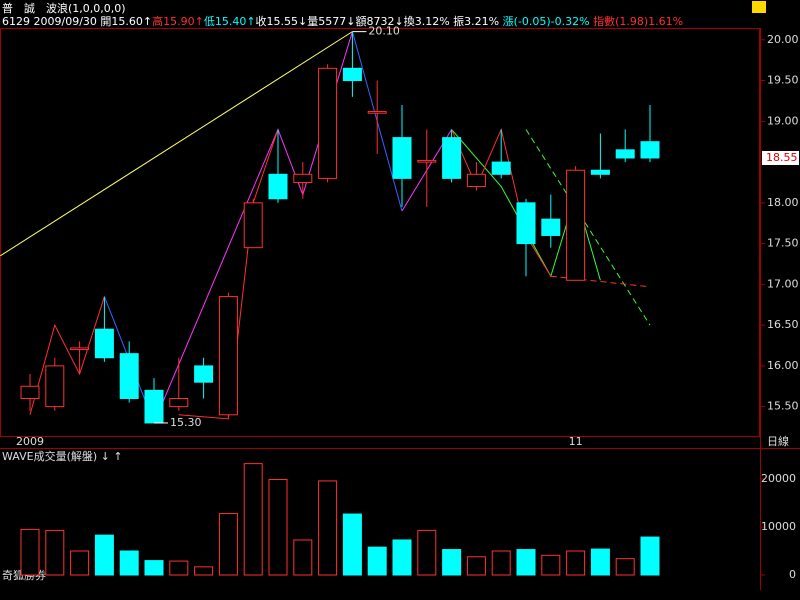 Image resolution: width=800 pixels, height=600 pixels. I want to click on last-price-box, so click(780, 157).